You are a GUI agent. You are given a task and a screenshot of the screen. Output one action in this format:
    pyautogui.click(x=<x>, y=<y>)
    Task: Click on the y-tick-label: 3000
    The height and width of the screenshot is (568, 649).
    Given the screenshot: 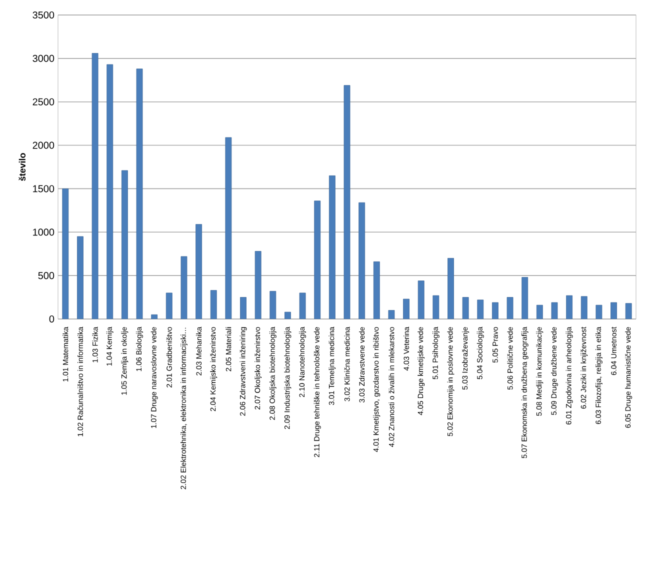 What is the action you would take?
    pyautogui.click(x=43, y=58)
    